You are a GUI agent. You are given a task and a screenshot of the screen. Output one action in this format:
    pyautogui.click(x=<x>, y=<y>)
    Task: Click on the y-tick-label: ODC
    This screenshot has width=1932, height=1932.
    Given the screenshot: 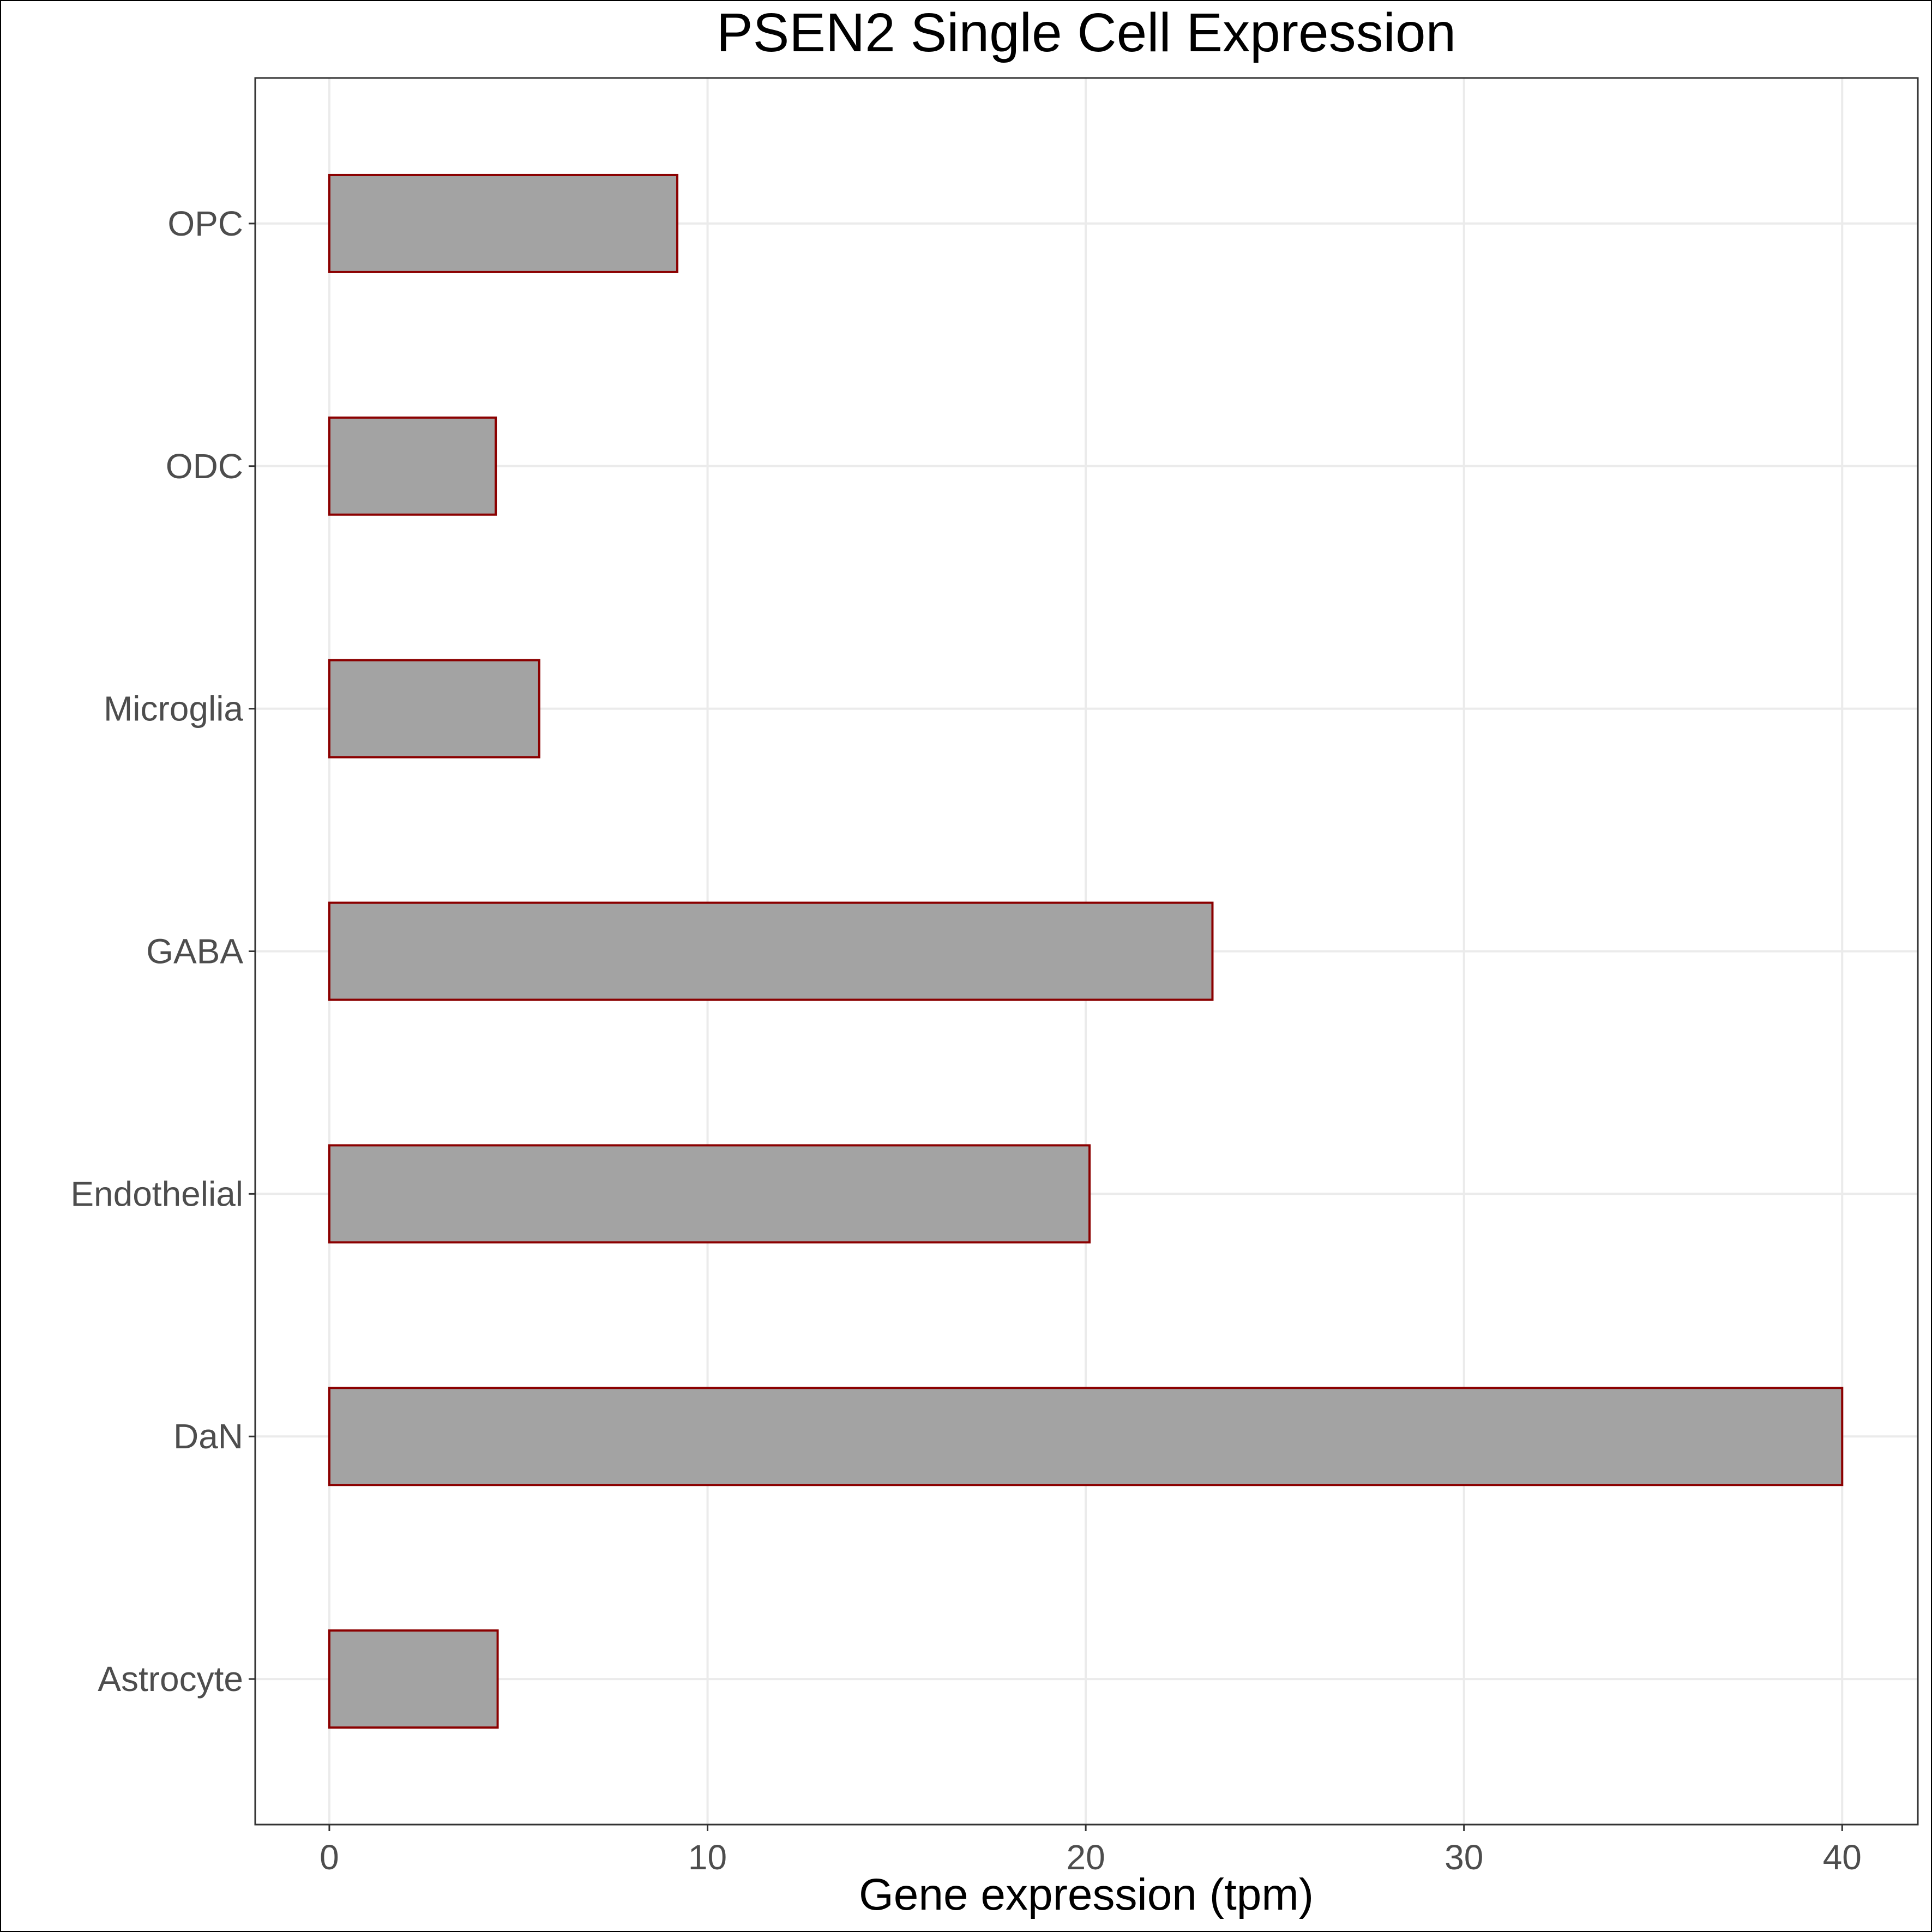 What is the action you would take?
    pyautogui.click(x=204, y=466)
    